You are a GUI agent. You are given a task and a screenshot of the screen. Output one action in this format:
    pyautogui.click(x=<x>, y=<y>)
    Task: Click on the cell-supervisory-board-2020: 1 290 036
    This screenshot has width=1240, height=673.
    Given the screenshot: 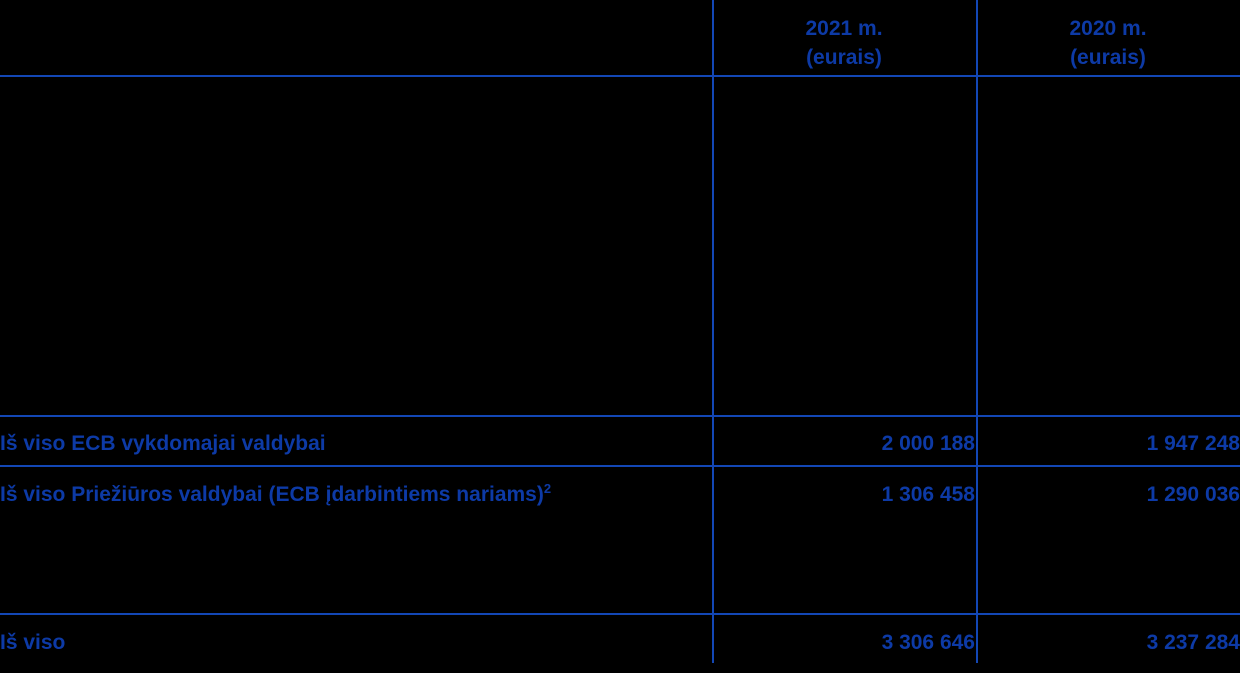 What is the action you would take?
    pyautogui.click(x=1193, y=494)
    